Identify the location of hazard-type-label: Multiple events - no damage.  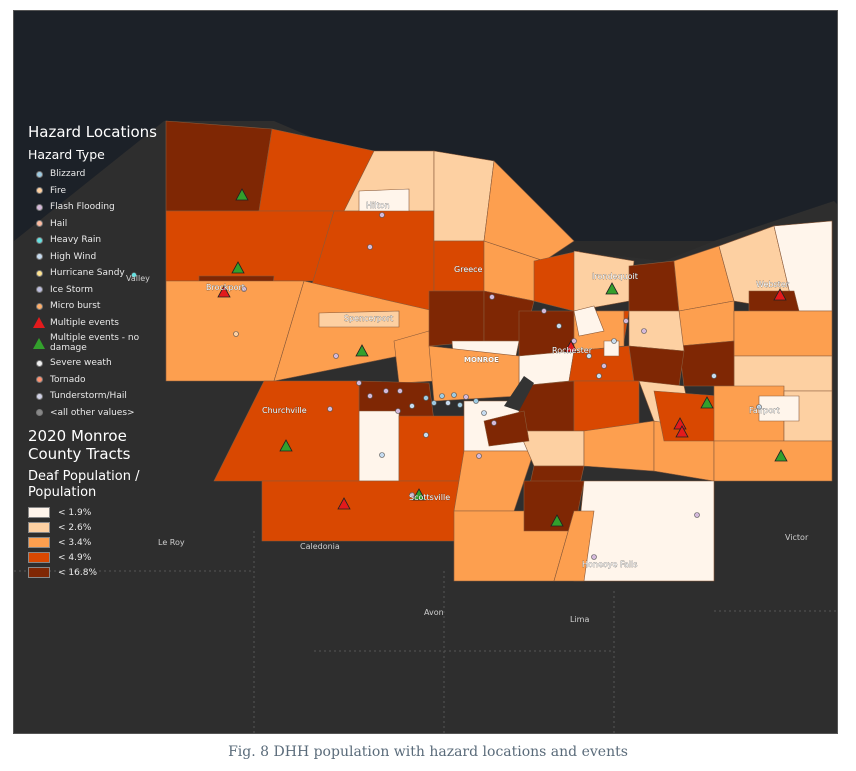
(95, 343).